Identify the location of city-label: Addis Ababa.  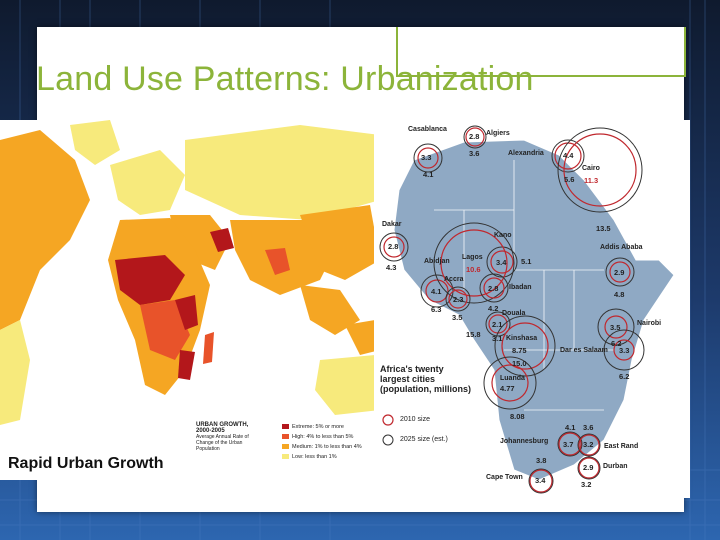
(621, 247).